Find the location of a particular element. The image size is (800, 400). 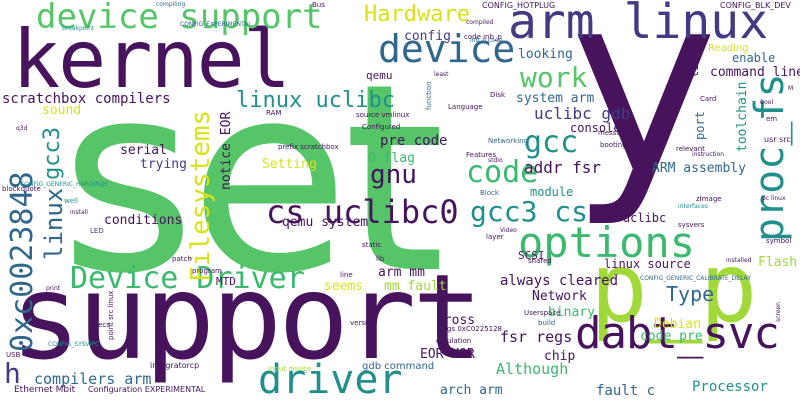

word-li-ul: usr src is located at coordinates (777, 139).